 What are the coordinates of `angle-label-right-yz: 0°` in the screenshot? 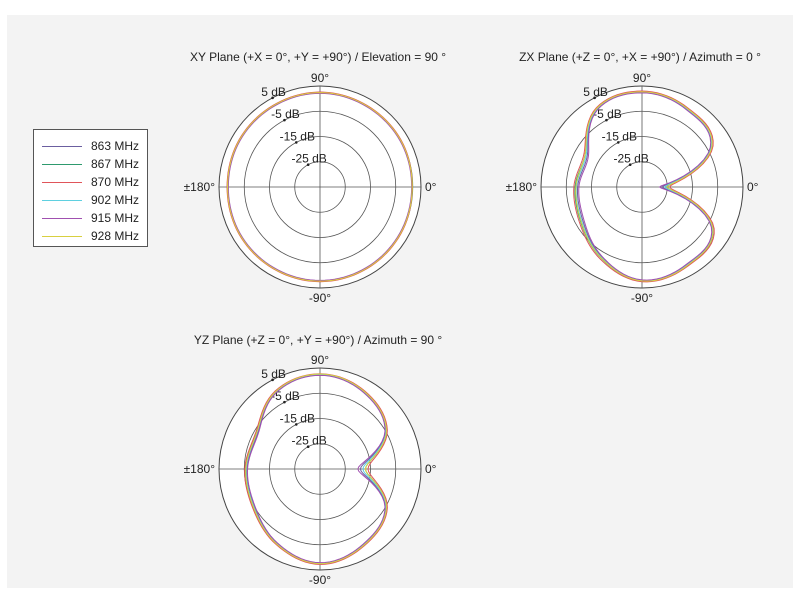 It's located at (431, 469).